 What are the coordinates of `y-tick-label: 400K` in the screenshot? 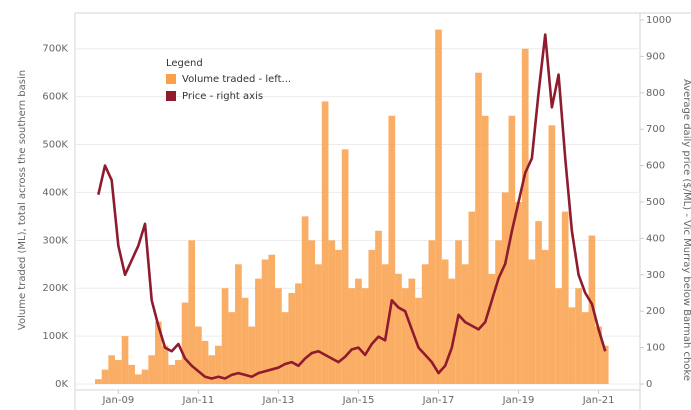 It's located at (55, 192).